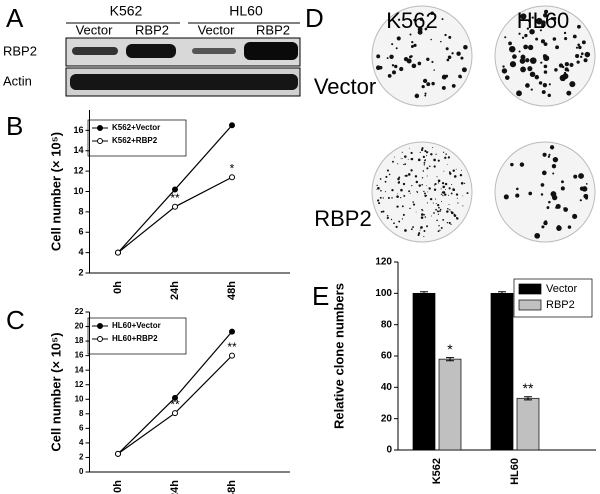  I want to click on y-tick-label: 120, so click(383, 262).